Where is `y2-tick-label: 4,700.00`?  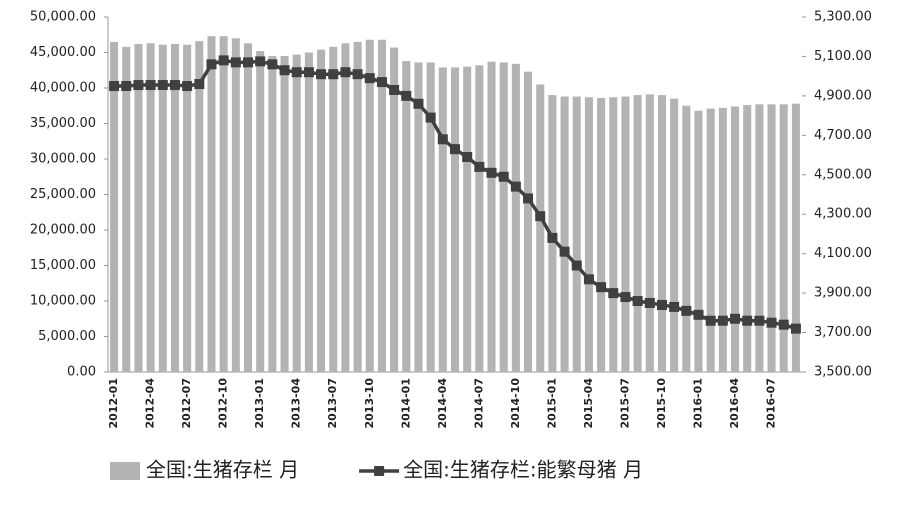 y2-tick-label: 4,700.00 is located at coordinates (843, 135).